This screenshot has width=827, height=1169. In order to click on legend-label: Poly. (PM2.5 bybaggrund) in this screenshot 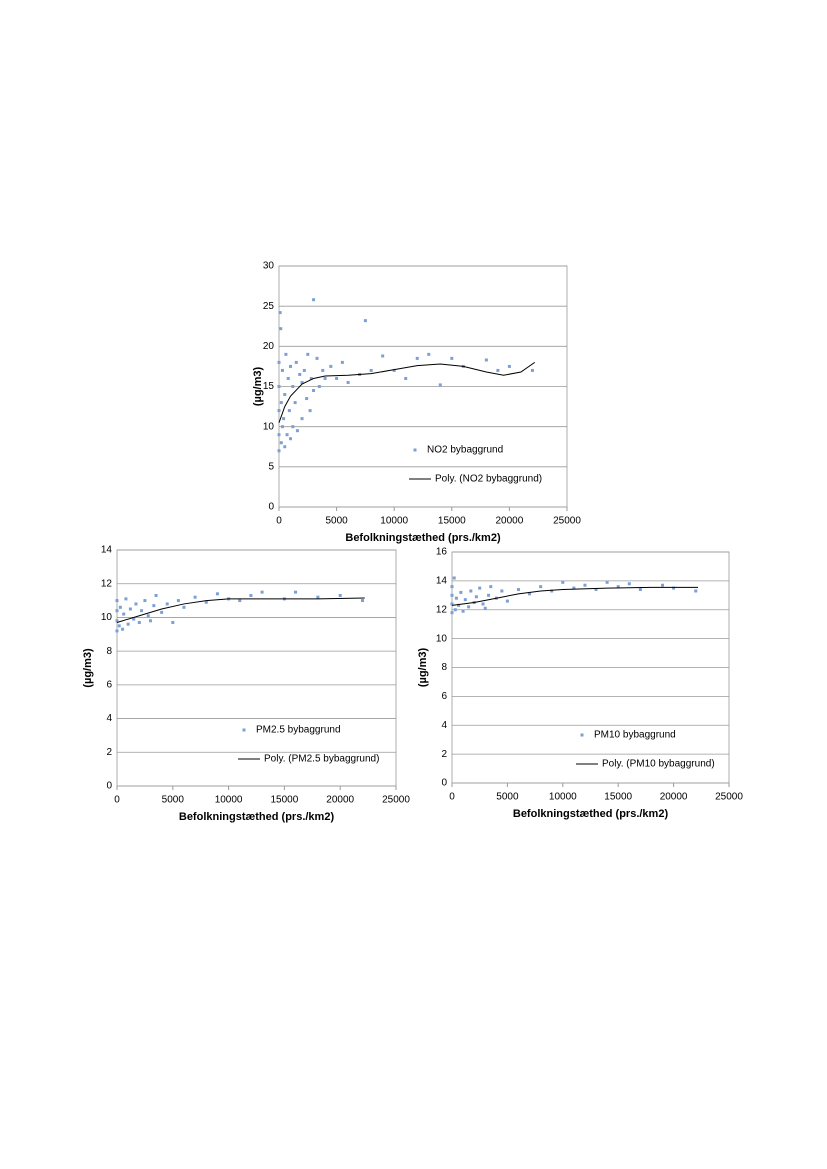, I will do `click(321, 759)`.